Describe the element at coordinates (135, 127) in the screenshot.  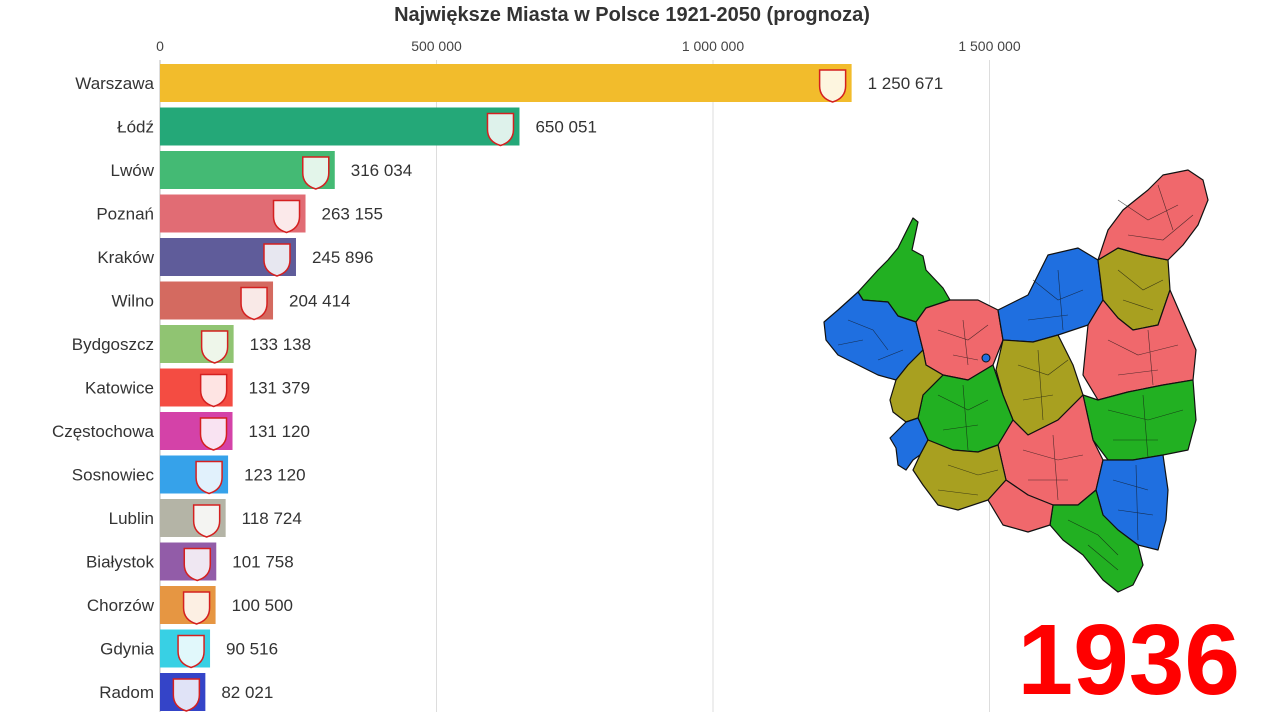
I see `category-label: Łódź` at that location.